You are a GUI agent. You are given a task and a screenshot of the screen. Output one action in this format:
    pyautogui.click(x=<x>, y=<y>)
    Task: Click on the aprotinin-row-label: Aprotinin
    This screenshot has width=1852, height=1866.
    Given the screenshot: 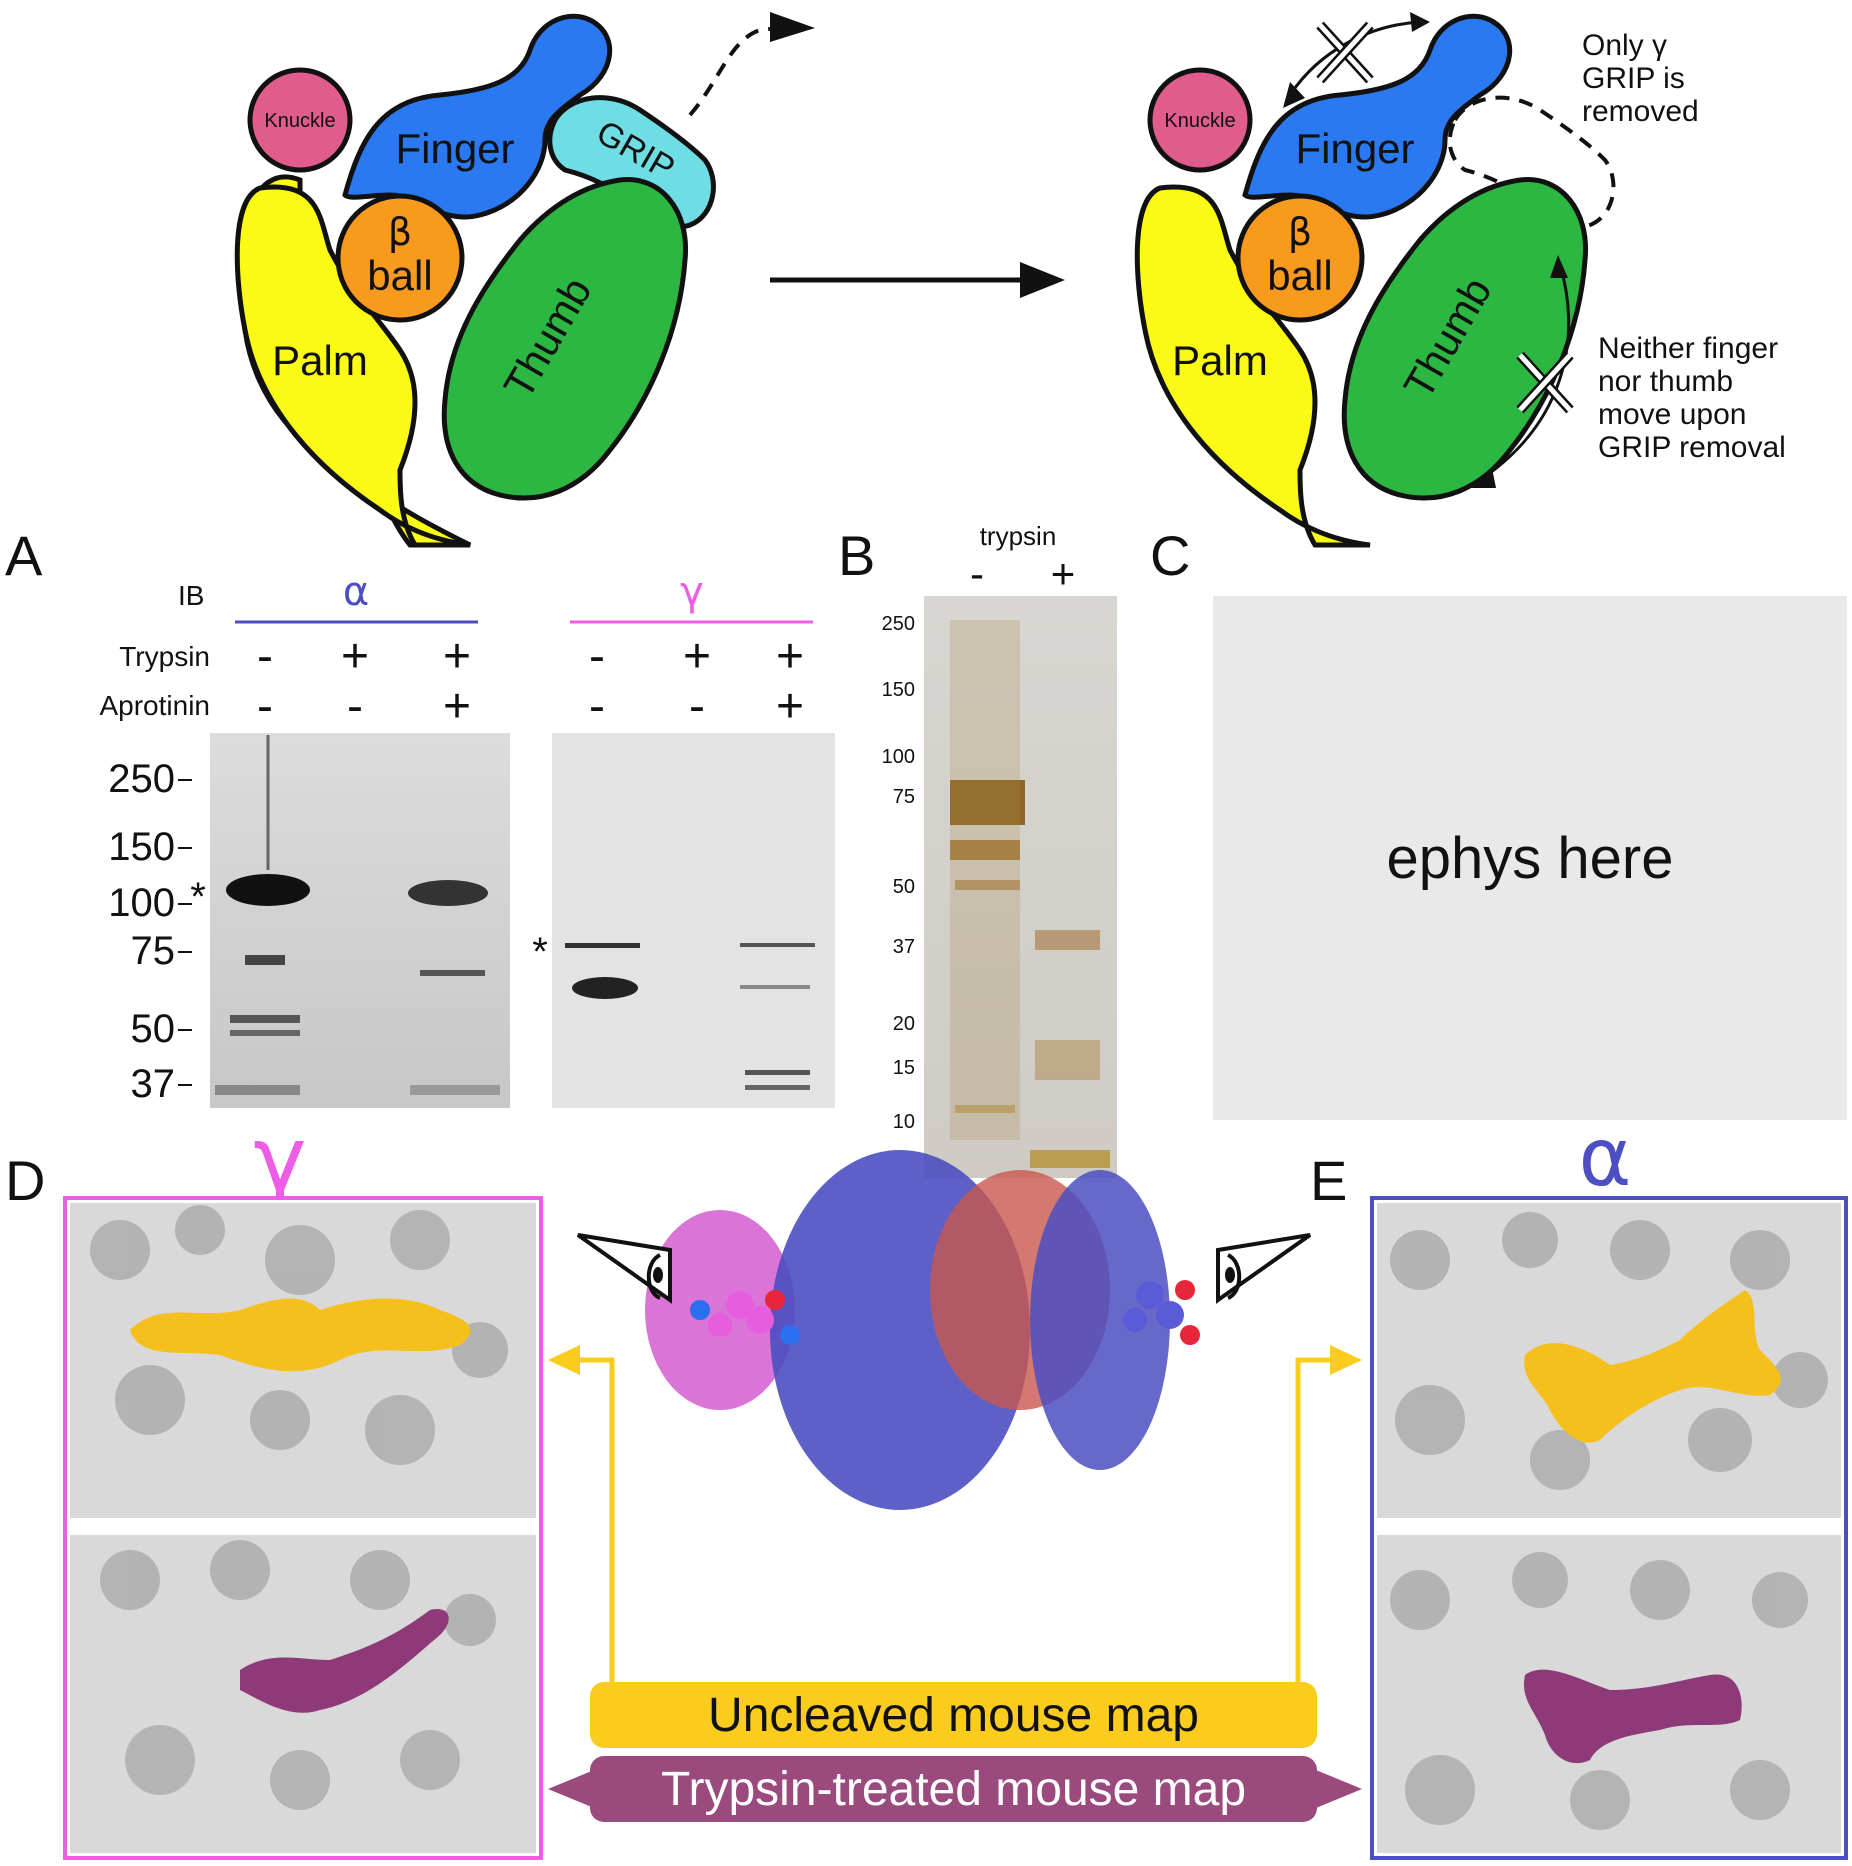 What is the action you would take?
    pyautogui.click(x=154, y=705)
    